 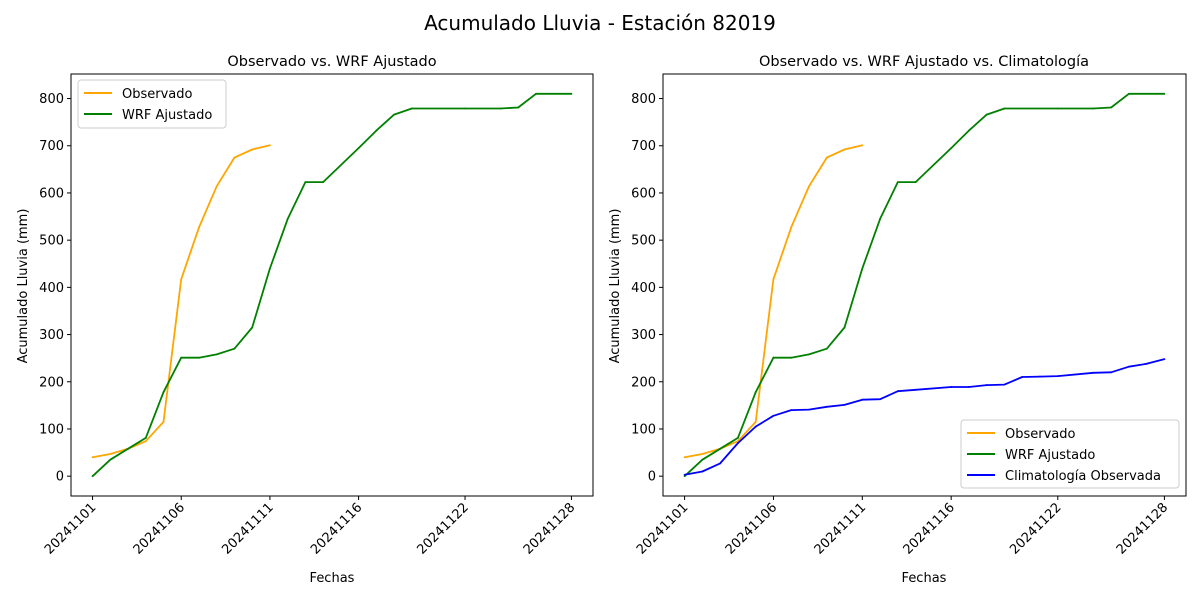 What do you see at coordinates (51, 335) in the screenshot?
I see `chart-left-ytick-label: 300` at bounding box center [51, 335].